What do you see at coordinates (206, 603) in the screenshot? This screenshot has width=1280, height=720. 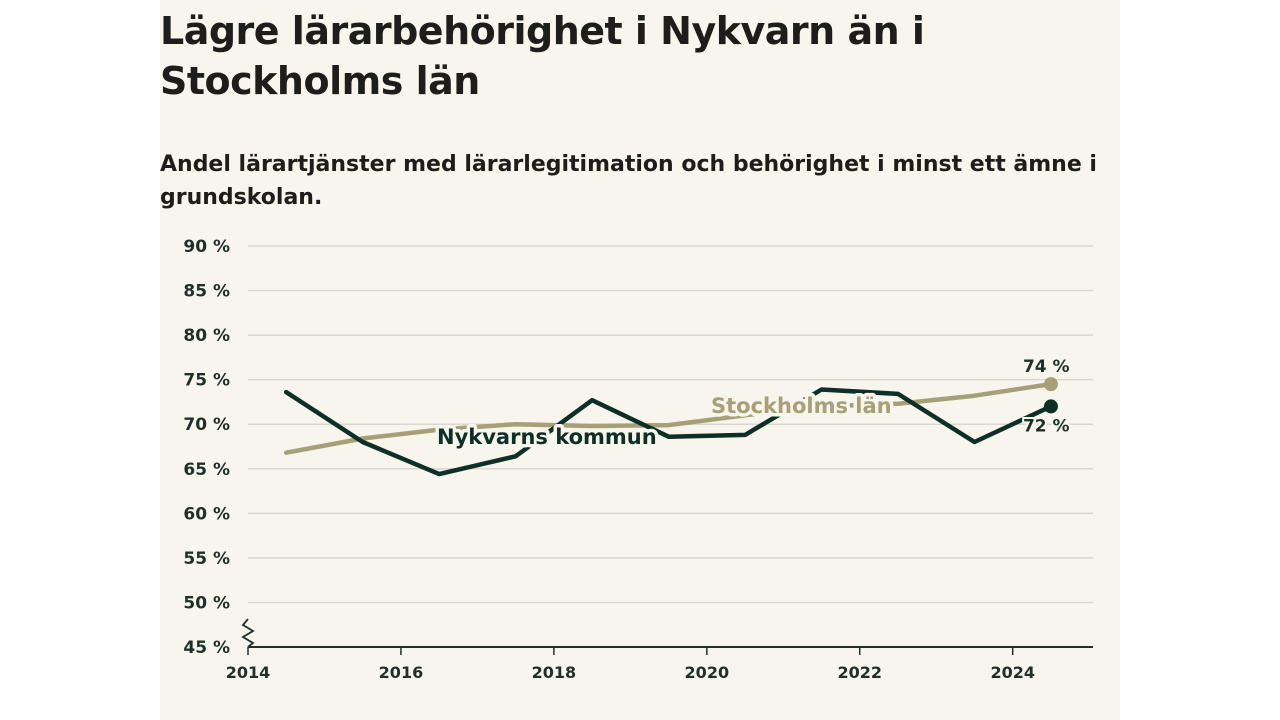 I see `y-tick-label: 50 %` at bounding box center [206, 603].